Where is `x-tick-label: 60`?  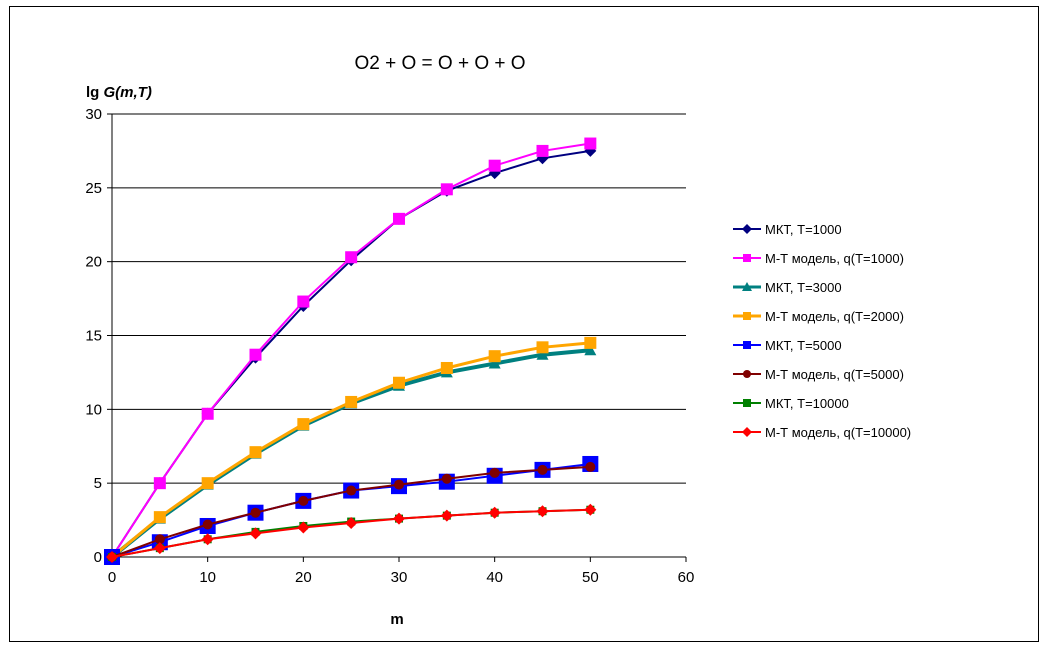
x-tick-label: 60 is located at coordinates (686, 577).